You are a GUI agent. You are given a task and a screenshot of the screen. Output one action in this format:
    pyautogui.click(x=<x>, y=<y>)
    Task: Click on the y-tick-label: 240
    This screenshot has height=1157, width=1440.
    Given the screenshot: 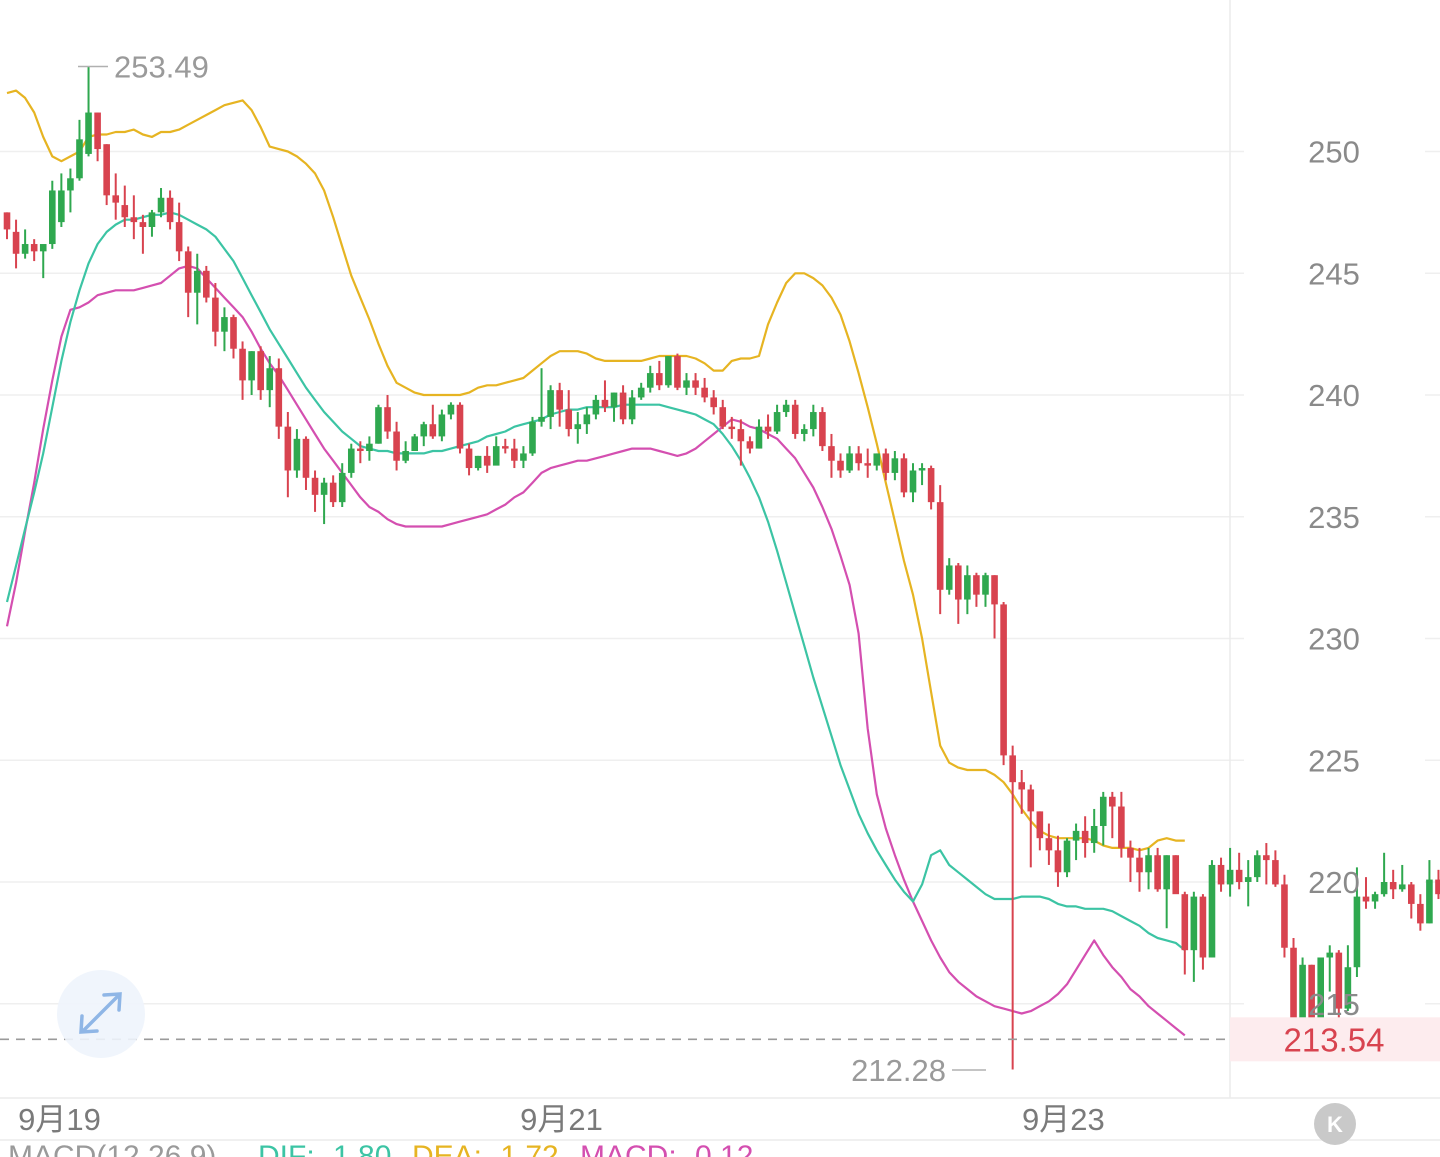 What is the action you would take?
    pyautogui.click(x=1334, y=395)
    